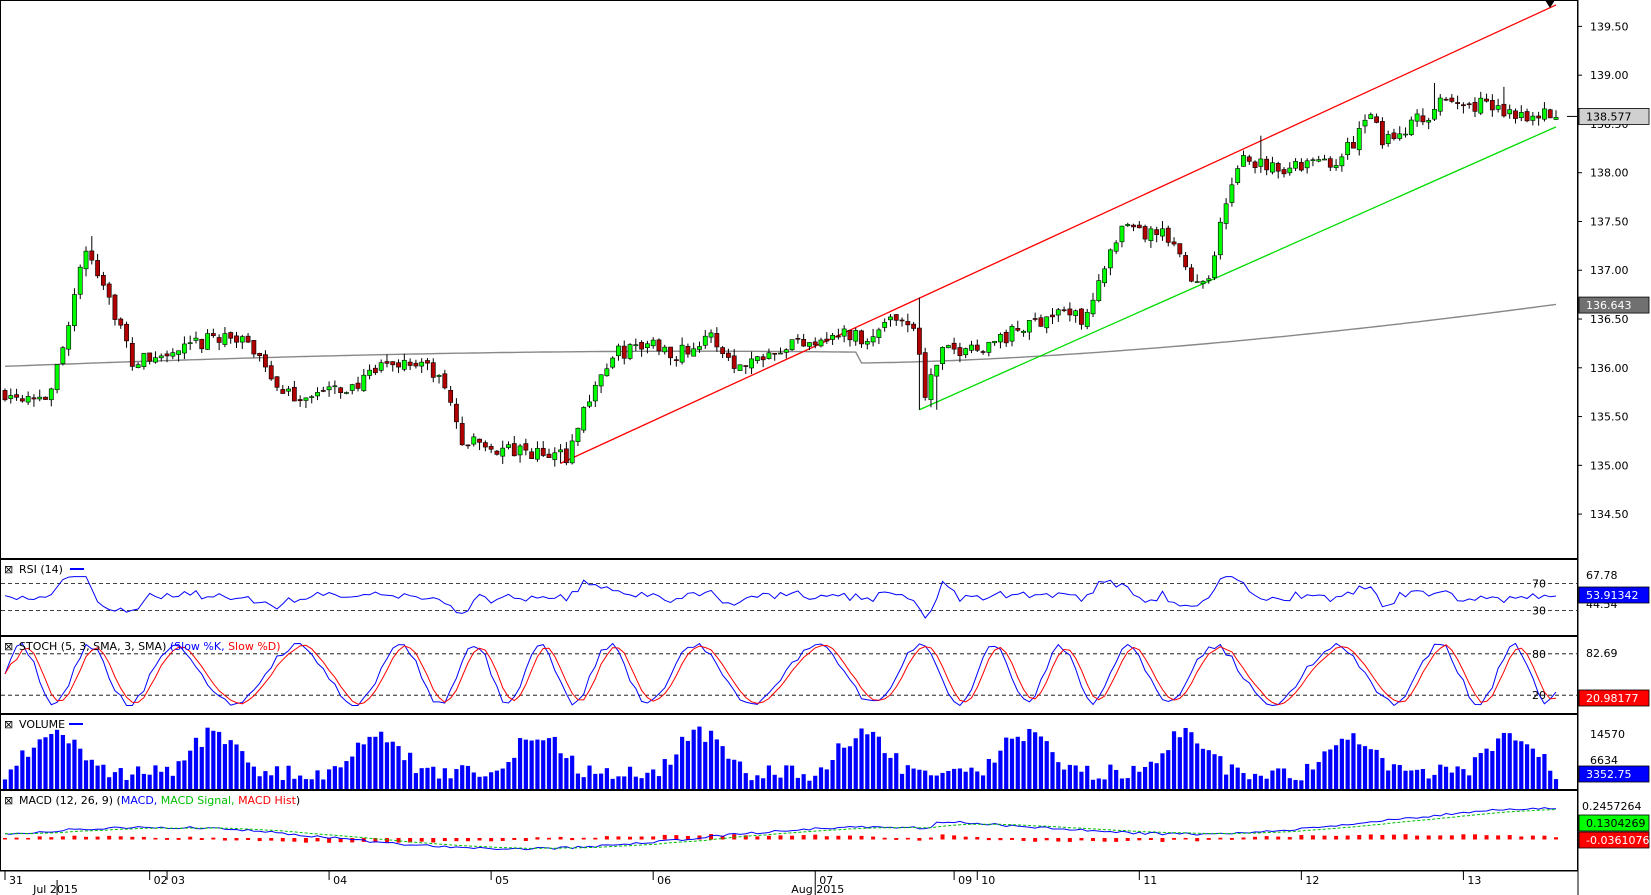  I want to click on rsi-value-tag: 53.91342, so click(1614, 595).